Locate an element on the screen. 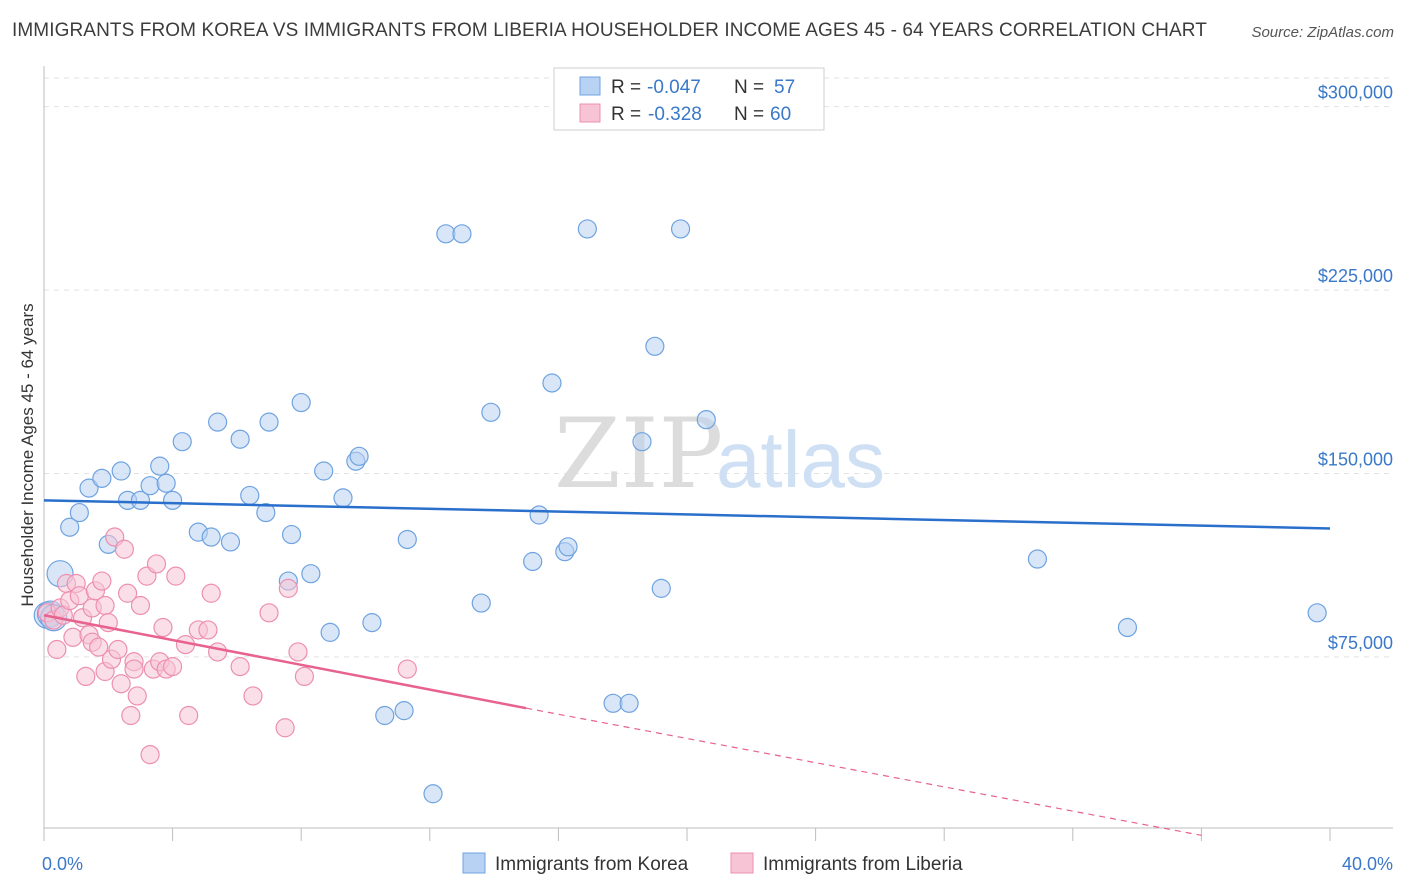 The image size is (1406, 892). legend-label-korea: Immigrants from Korea is located at coordinates (592, 864).